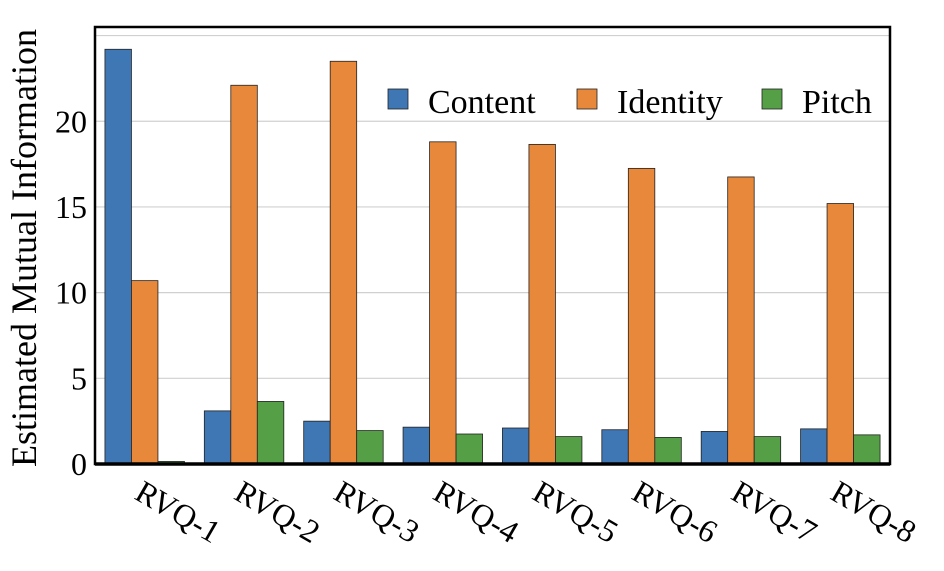  What do you see at coordinates (71, 293) in the screenshot?
I see `y-tick-label: 10` at bounding box center [71, 293].